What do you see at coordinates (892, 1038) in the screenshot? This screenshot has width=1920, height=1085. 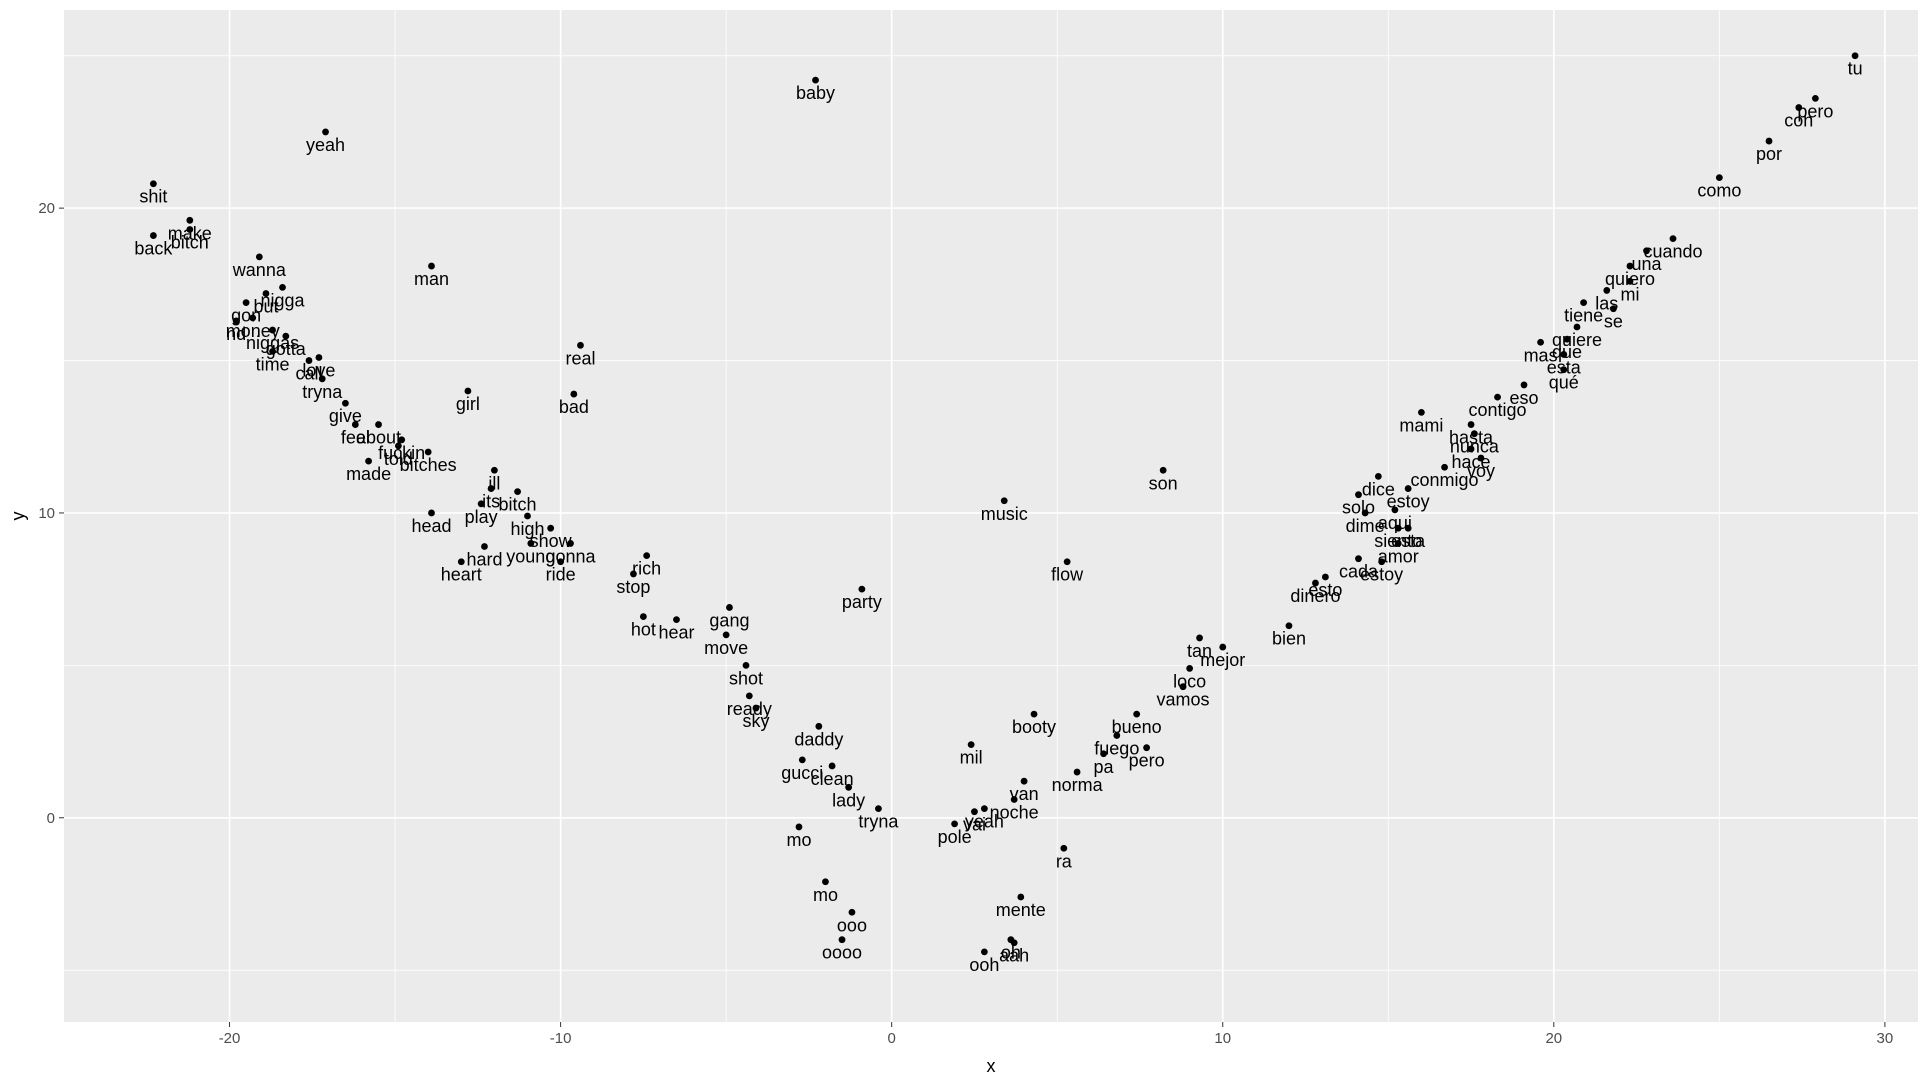 I see `x-tick-label: 0` at bounding box center [892, 1038].